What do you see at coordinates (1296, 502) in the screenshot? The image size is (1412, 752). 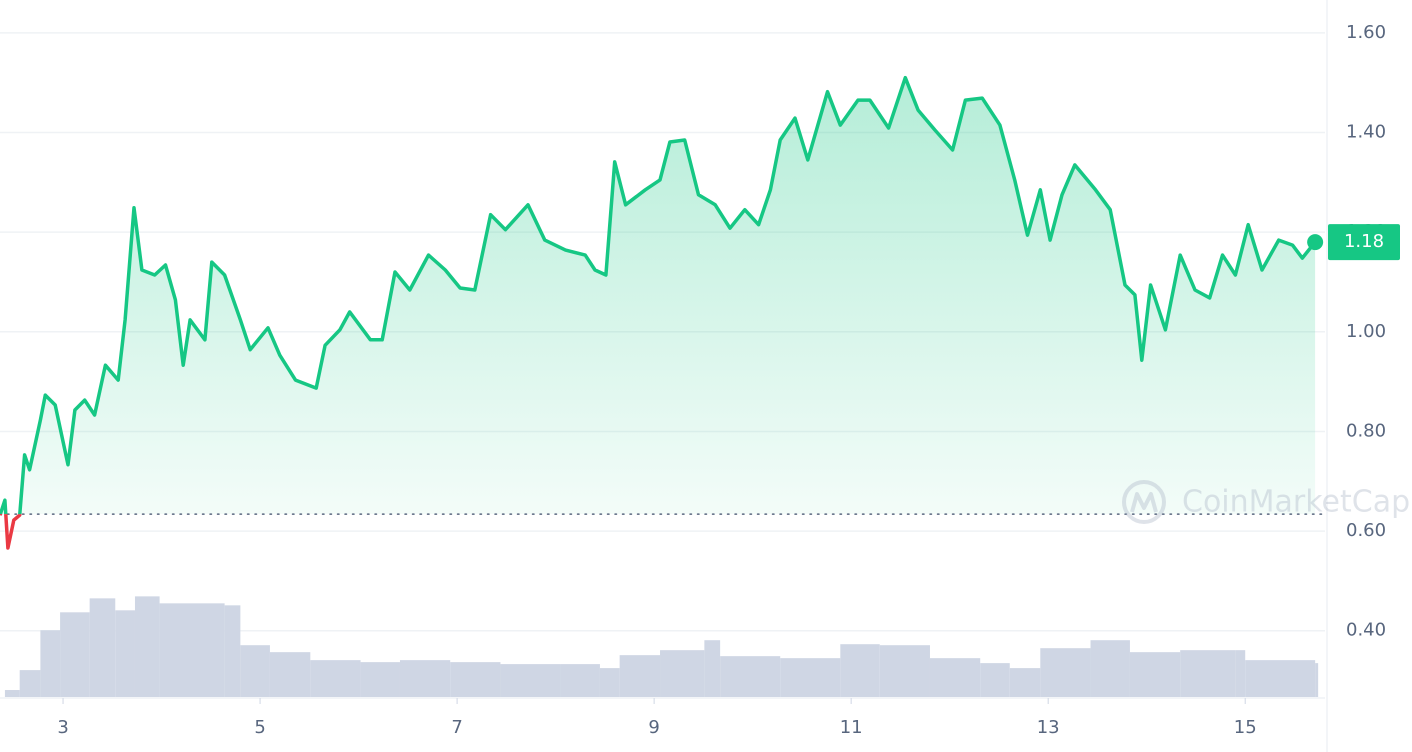 I see `watermark-text: CoinMarketCap` at bounding box center [1296, 502].